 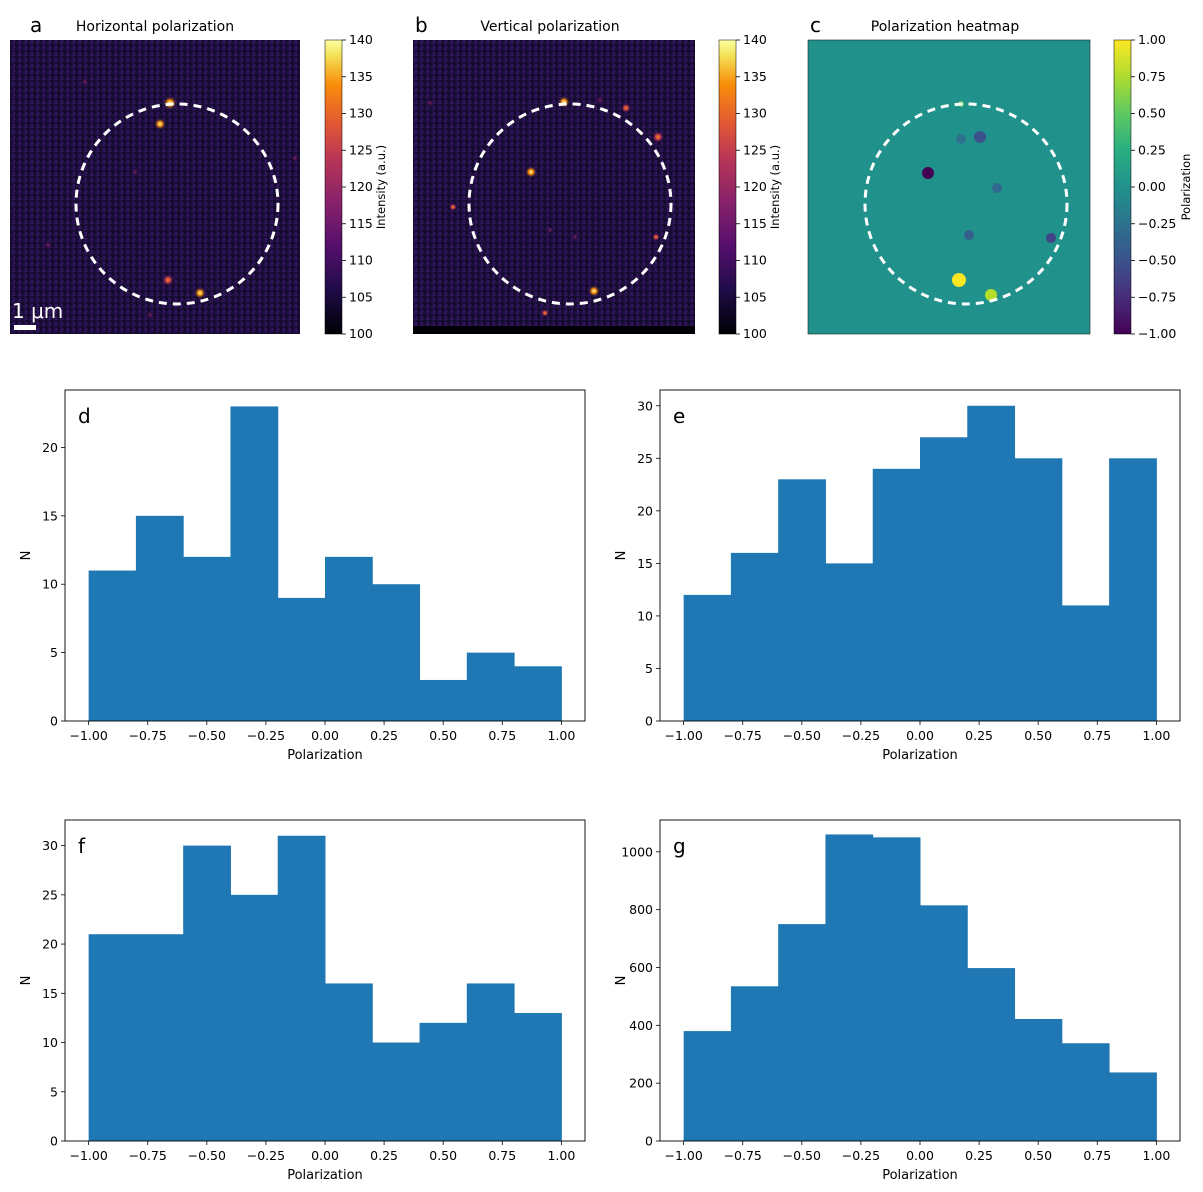 What do you see at coordinates (641, 1083) in the screenshot?
I see `y-tick-label: 200` at bounding box center [641, 1083].